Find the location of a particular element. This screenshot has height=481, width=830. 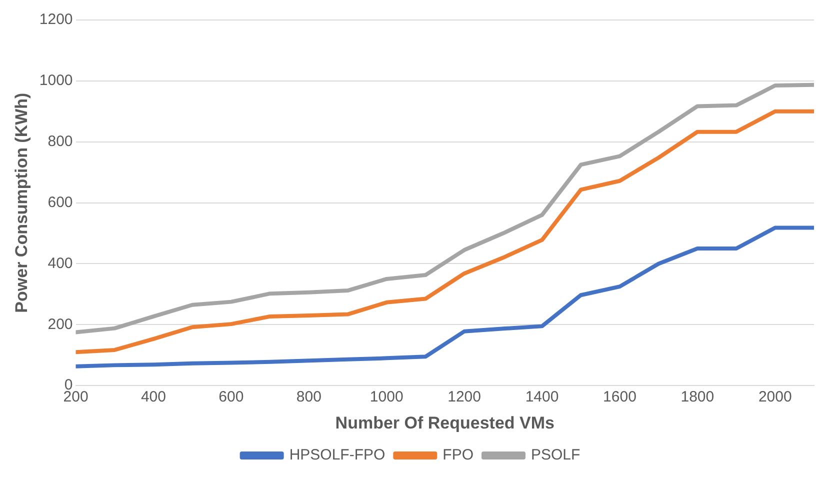

x-axis-title: Number Of Requested VMs is located at coordinates (444, 422).